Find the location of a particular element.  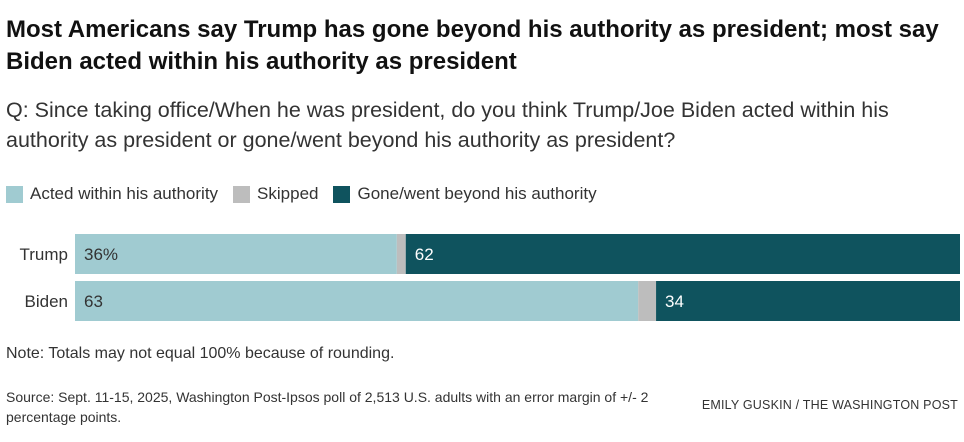

bar-biden-acted-within-his-authority is located at coordinates (357, 301).